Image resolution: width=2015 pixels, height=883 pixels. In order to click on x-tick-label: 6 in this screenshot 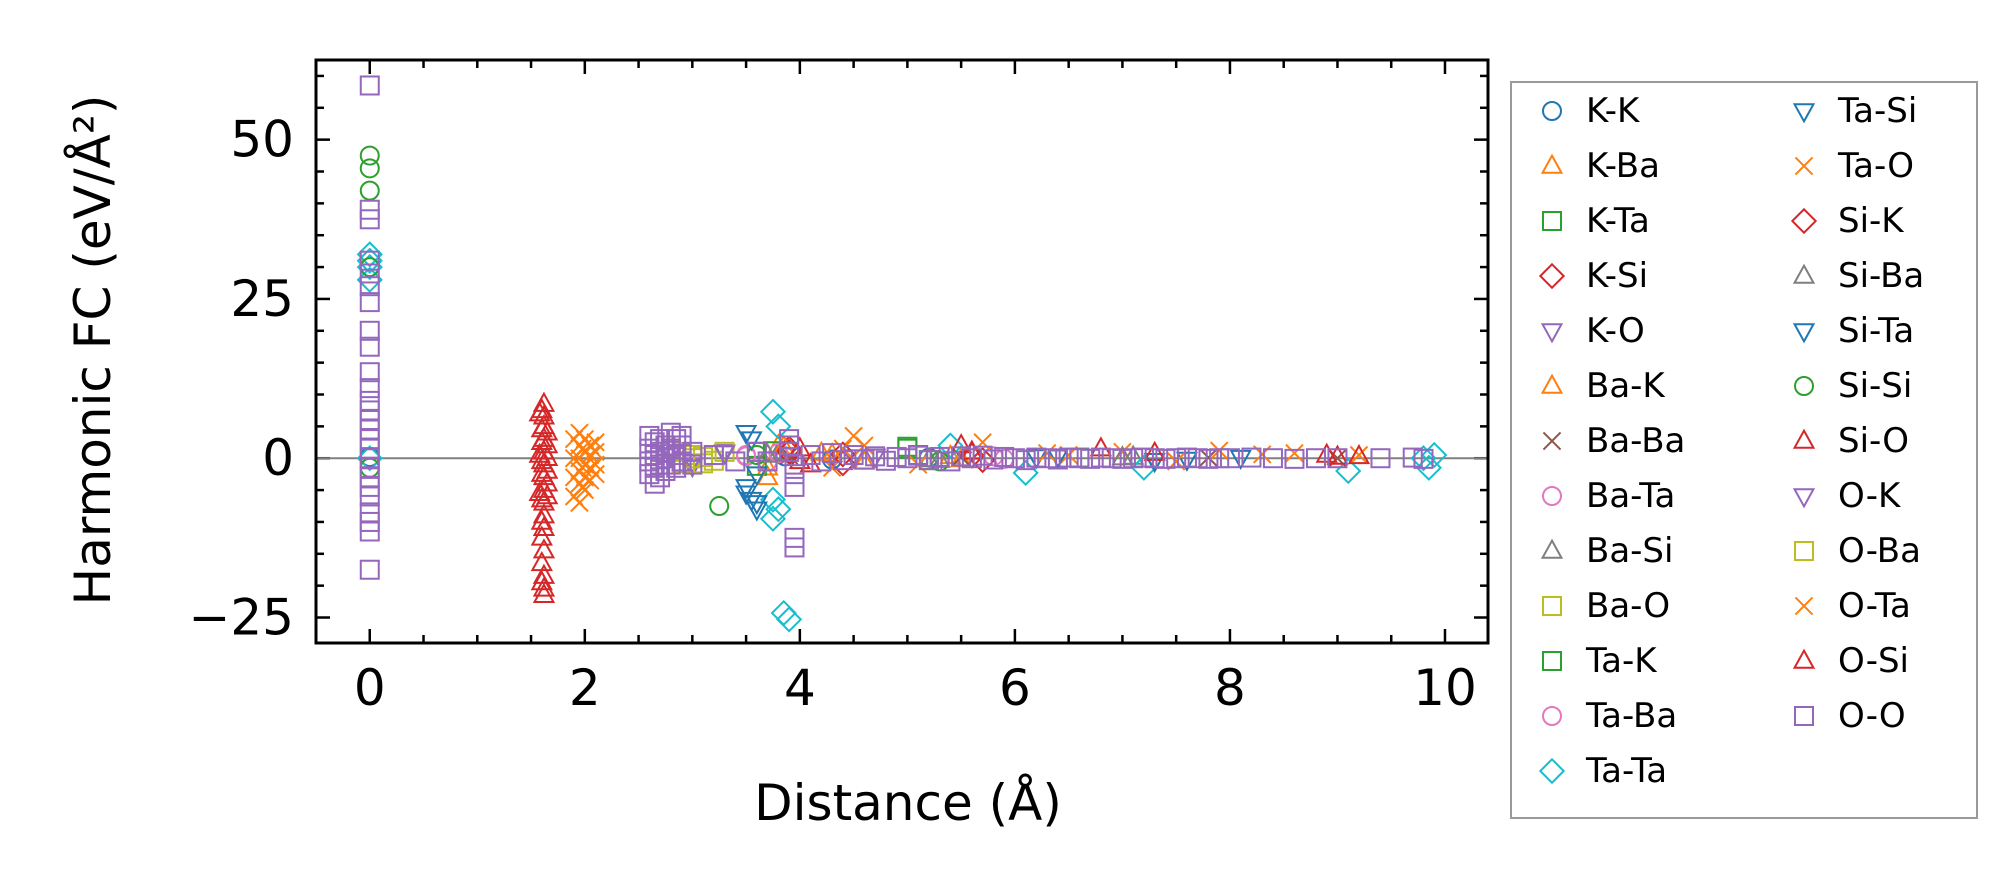, I will do `click(1015, 688)`.